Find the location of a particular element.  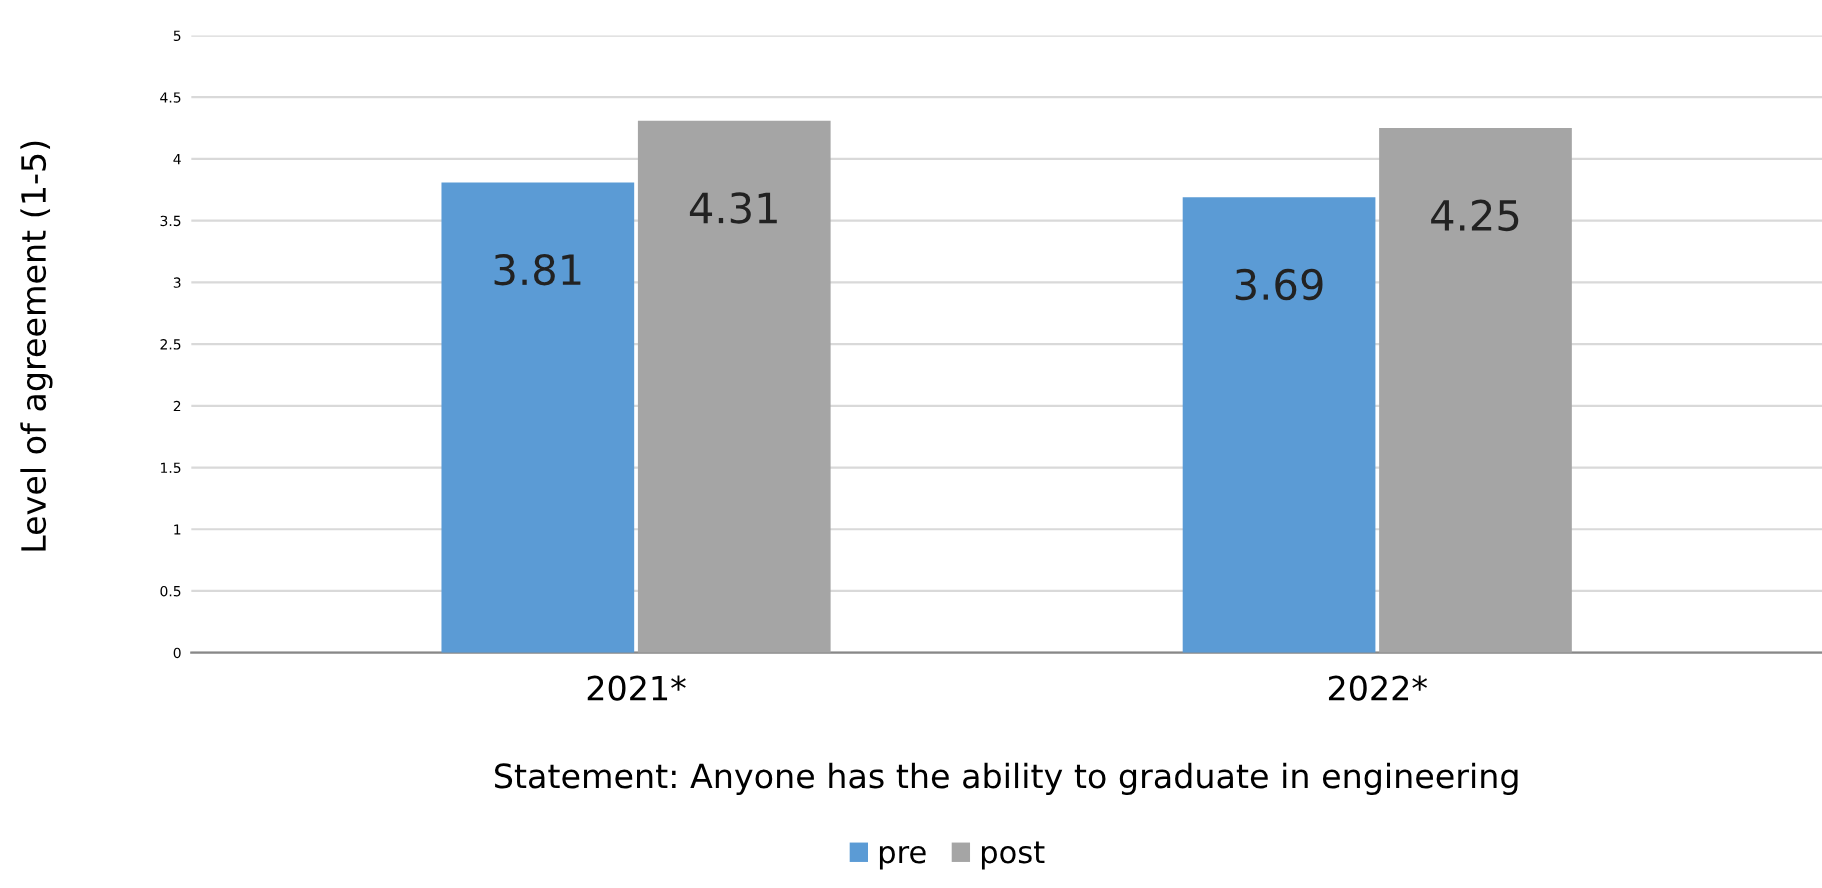

x-tick-label: 2022* is located at coordinates (1378, 688).